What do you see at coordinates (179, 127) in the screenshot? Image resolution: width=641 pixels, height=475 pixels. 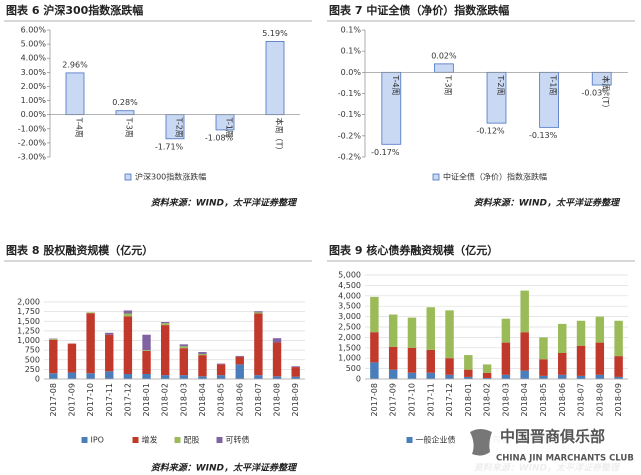 I see `x-tick-label: T-2周` at bounding box center [179, 127].